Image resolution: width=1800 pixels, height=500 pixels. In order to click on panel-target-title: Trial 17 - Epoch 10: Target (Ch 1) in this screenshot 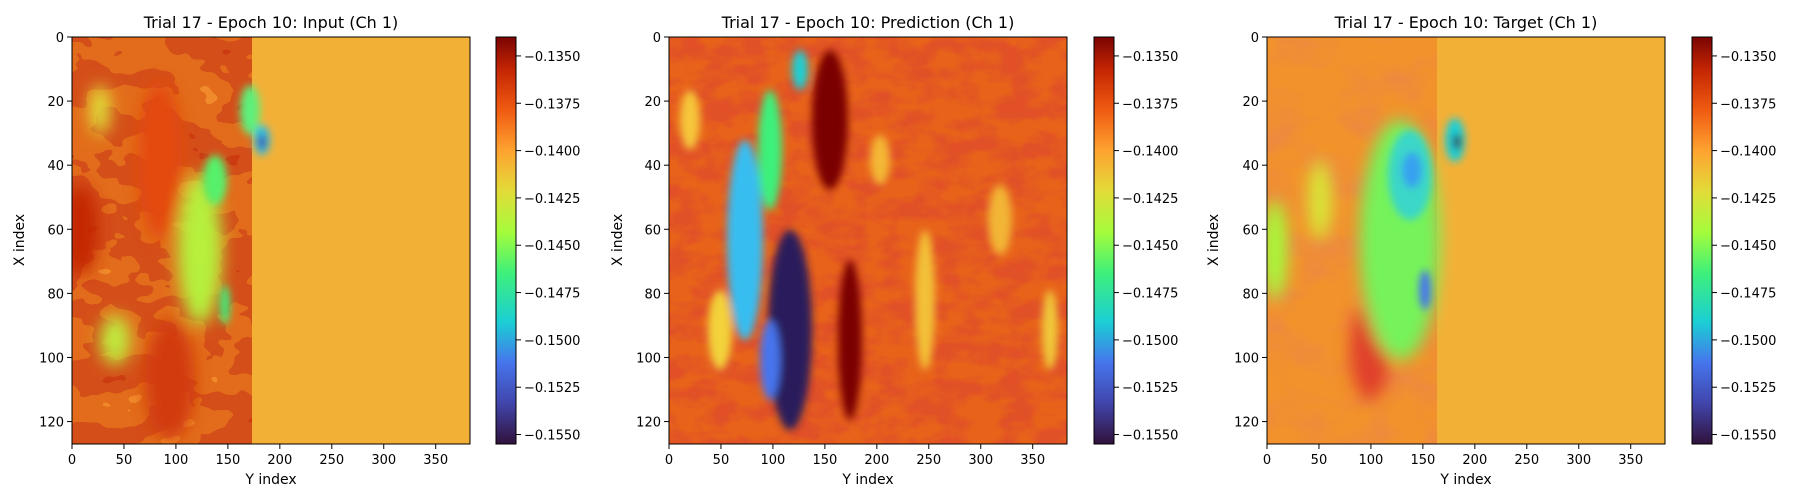, I will do `click(1466, 22)`.